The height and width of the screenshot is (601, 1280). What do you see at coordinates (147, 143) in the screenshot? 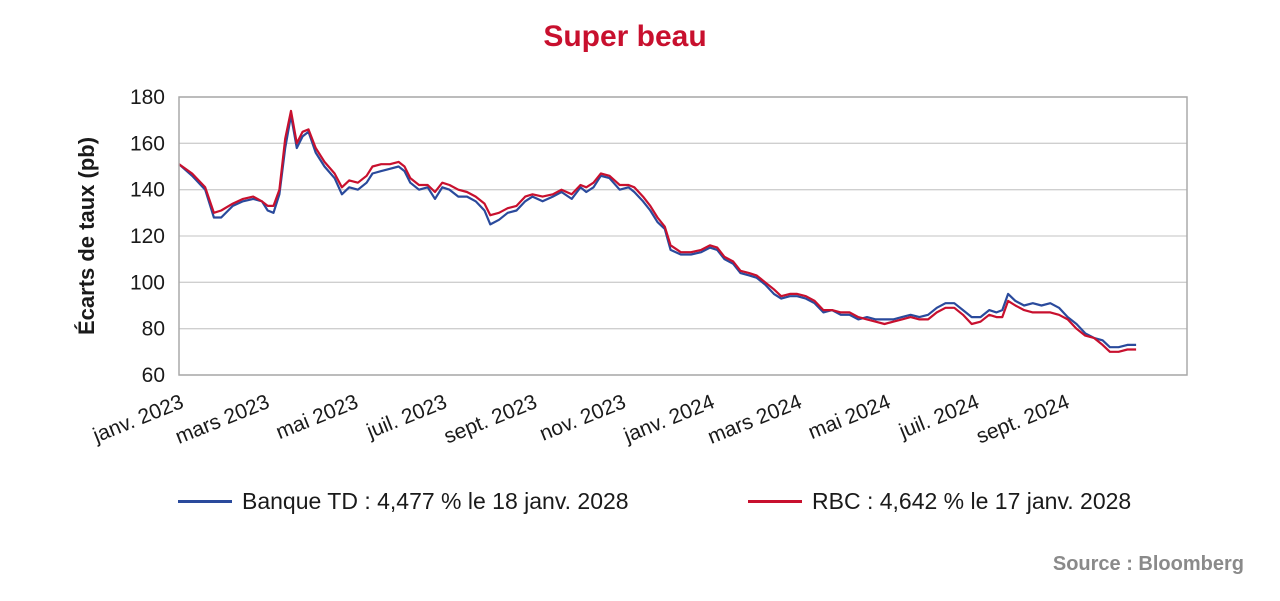
I see `y-tick-label: 160` at bounding box center [147, 143].